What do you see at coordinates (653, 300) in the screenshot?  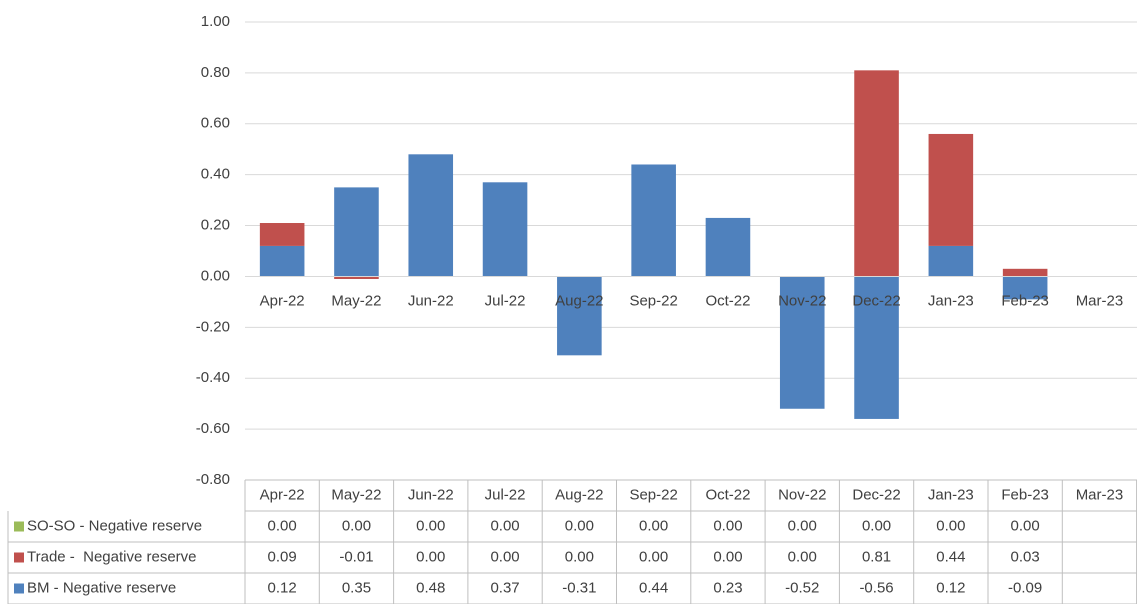 I see `x-tick-label: Sep-22` at bounding box center [653, 300].